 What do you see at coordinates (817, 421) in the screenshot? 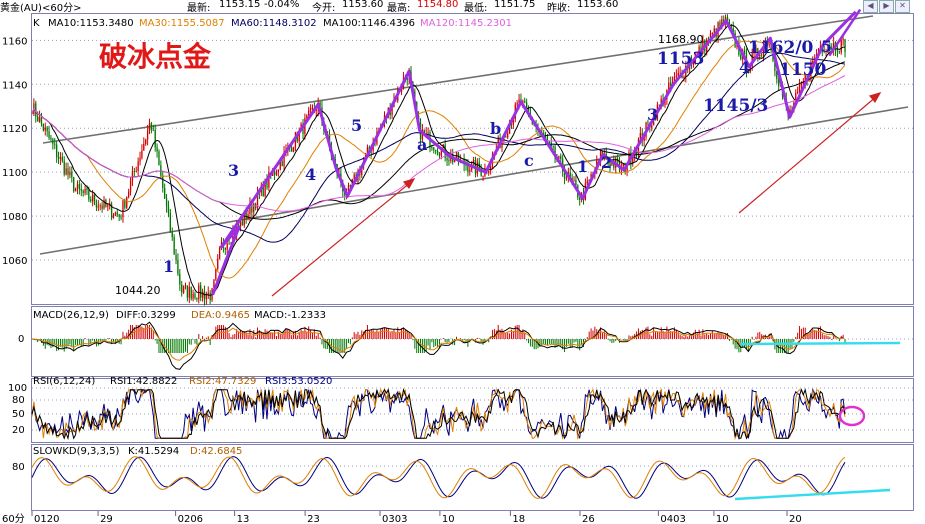
I see `indicator-annotations` at bounding box center [817, 421].